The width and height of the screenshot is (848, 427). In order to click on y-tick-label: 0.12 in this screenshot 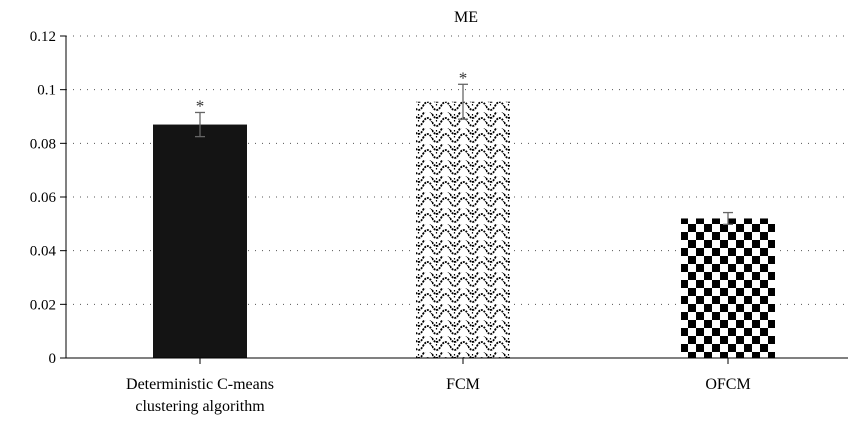, I will do `click(43, 37)`.